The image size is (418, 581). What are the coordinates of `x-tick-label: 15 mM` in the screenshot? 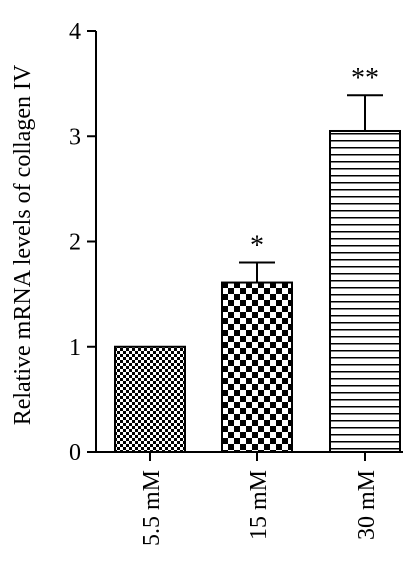 It's located at (259, 505).